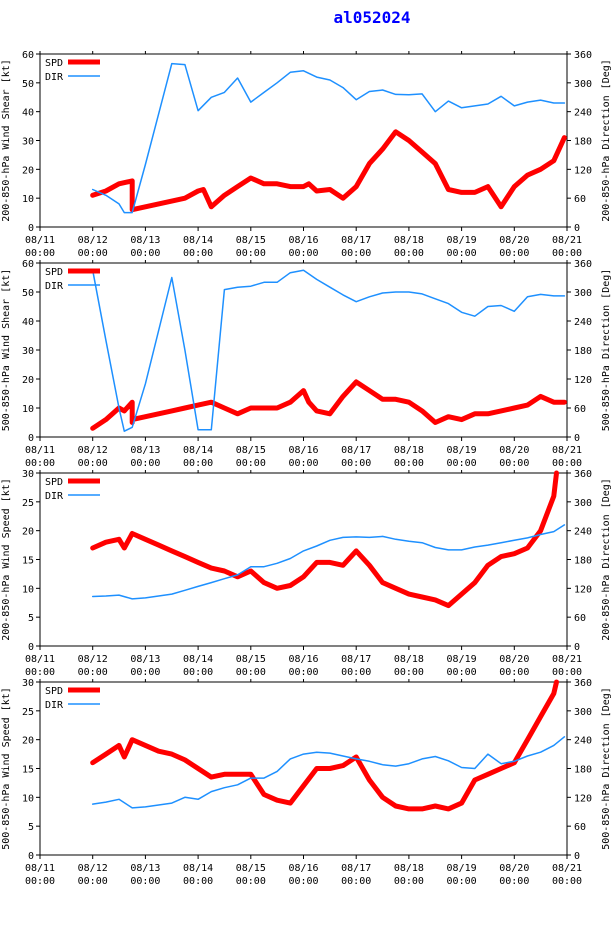 The width and height of the screenshot is (614, 936). Describe the element at coordinates (28, 561) in the screenshot. I see `y-left-tick-label: 15` at that location.